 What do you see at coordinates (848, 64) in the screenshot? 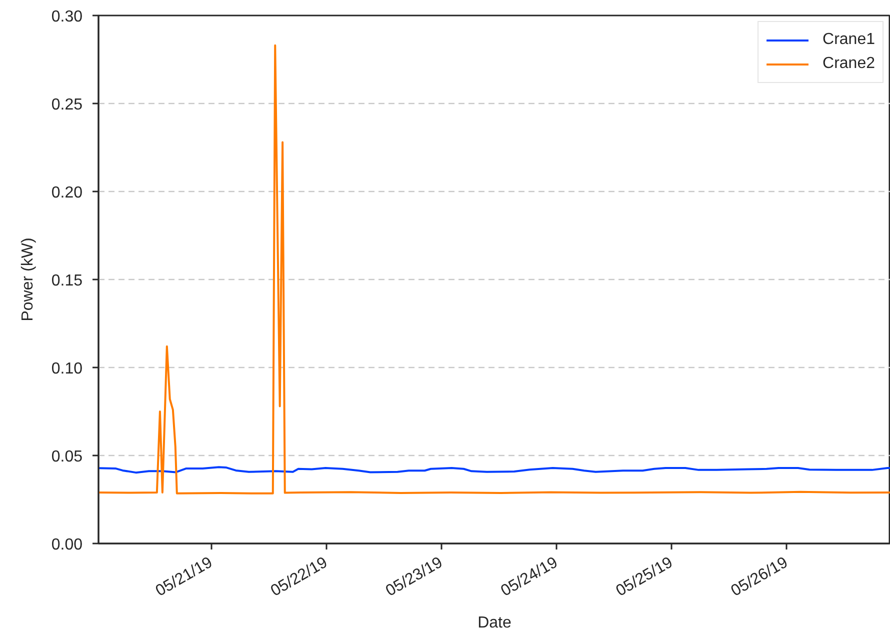
I see `legend-label: Crane2` at bounding box center [848, 64].